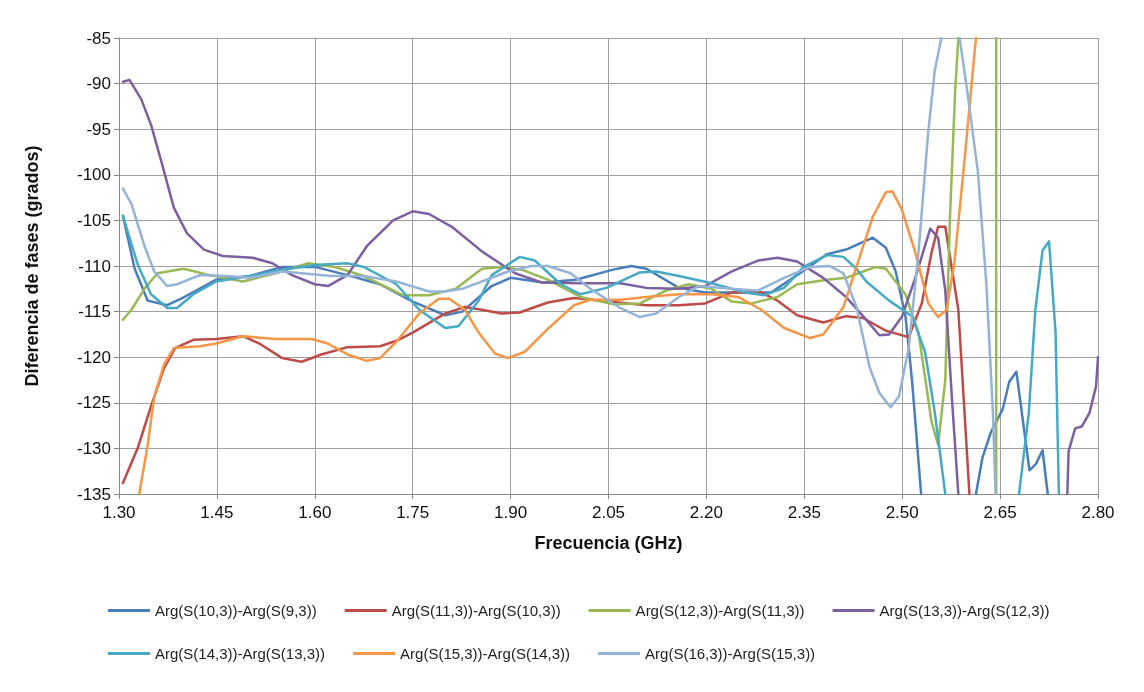 This screenshot has height=692, width=1144. What do you see at coordinates (413, 512) in the screenshot?
I see `x-tick-label: 1.75` at bounding box center [413, 512].